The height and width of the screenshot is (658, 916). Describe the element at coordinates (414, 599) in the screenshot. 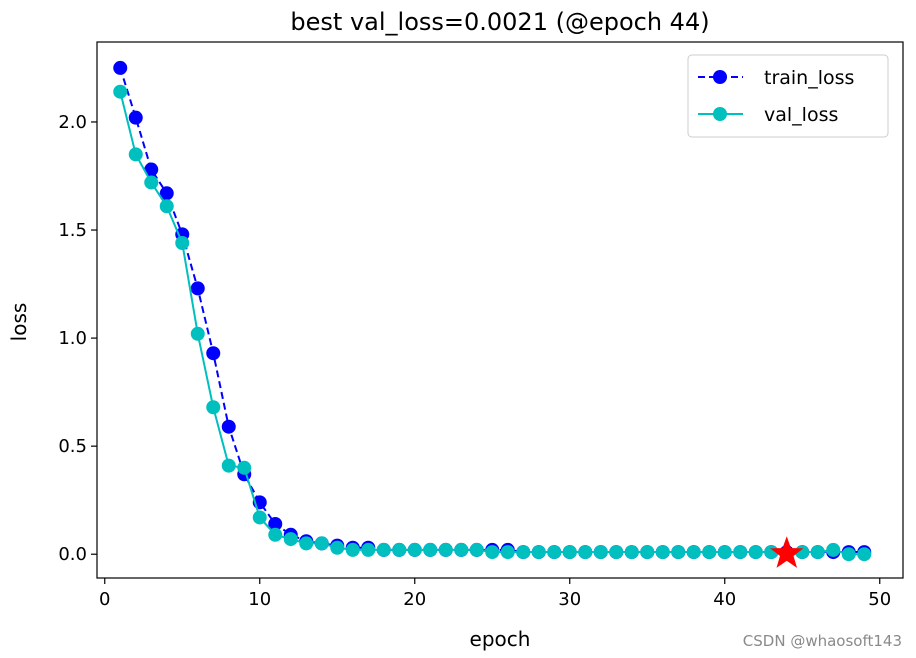

I see `x-tick-label: 20` at that location.